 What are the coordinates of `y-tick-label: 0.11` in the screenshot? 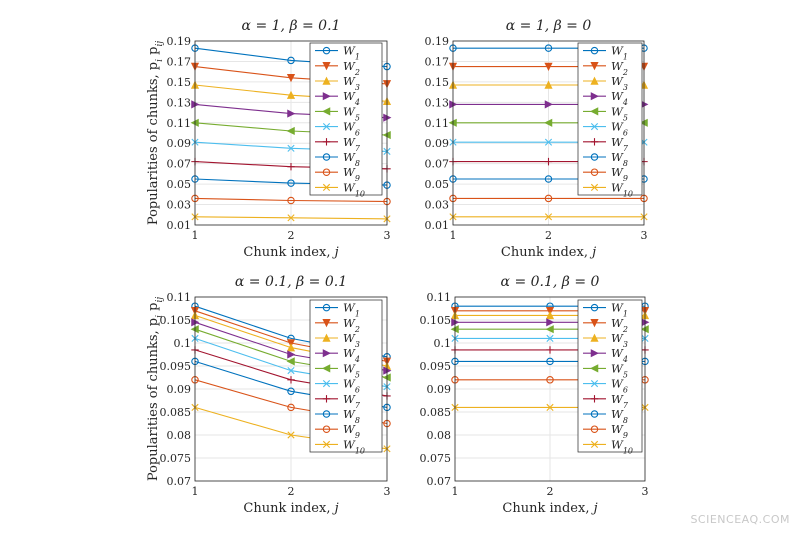 It's located at (179, 297).